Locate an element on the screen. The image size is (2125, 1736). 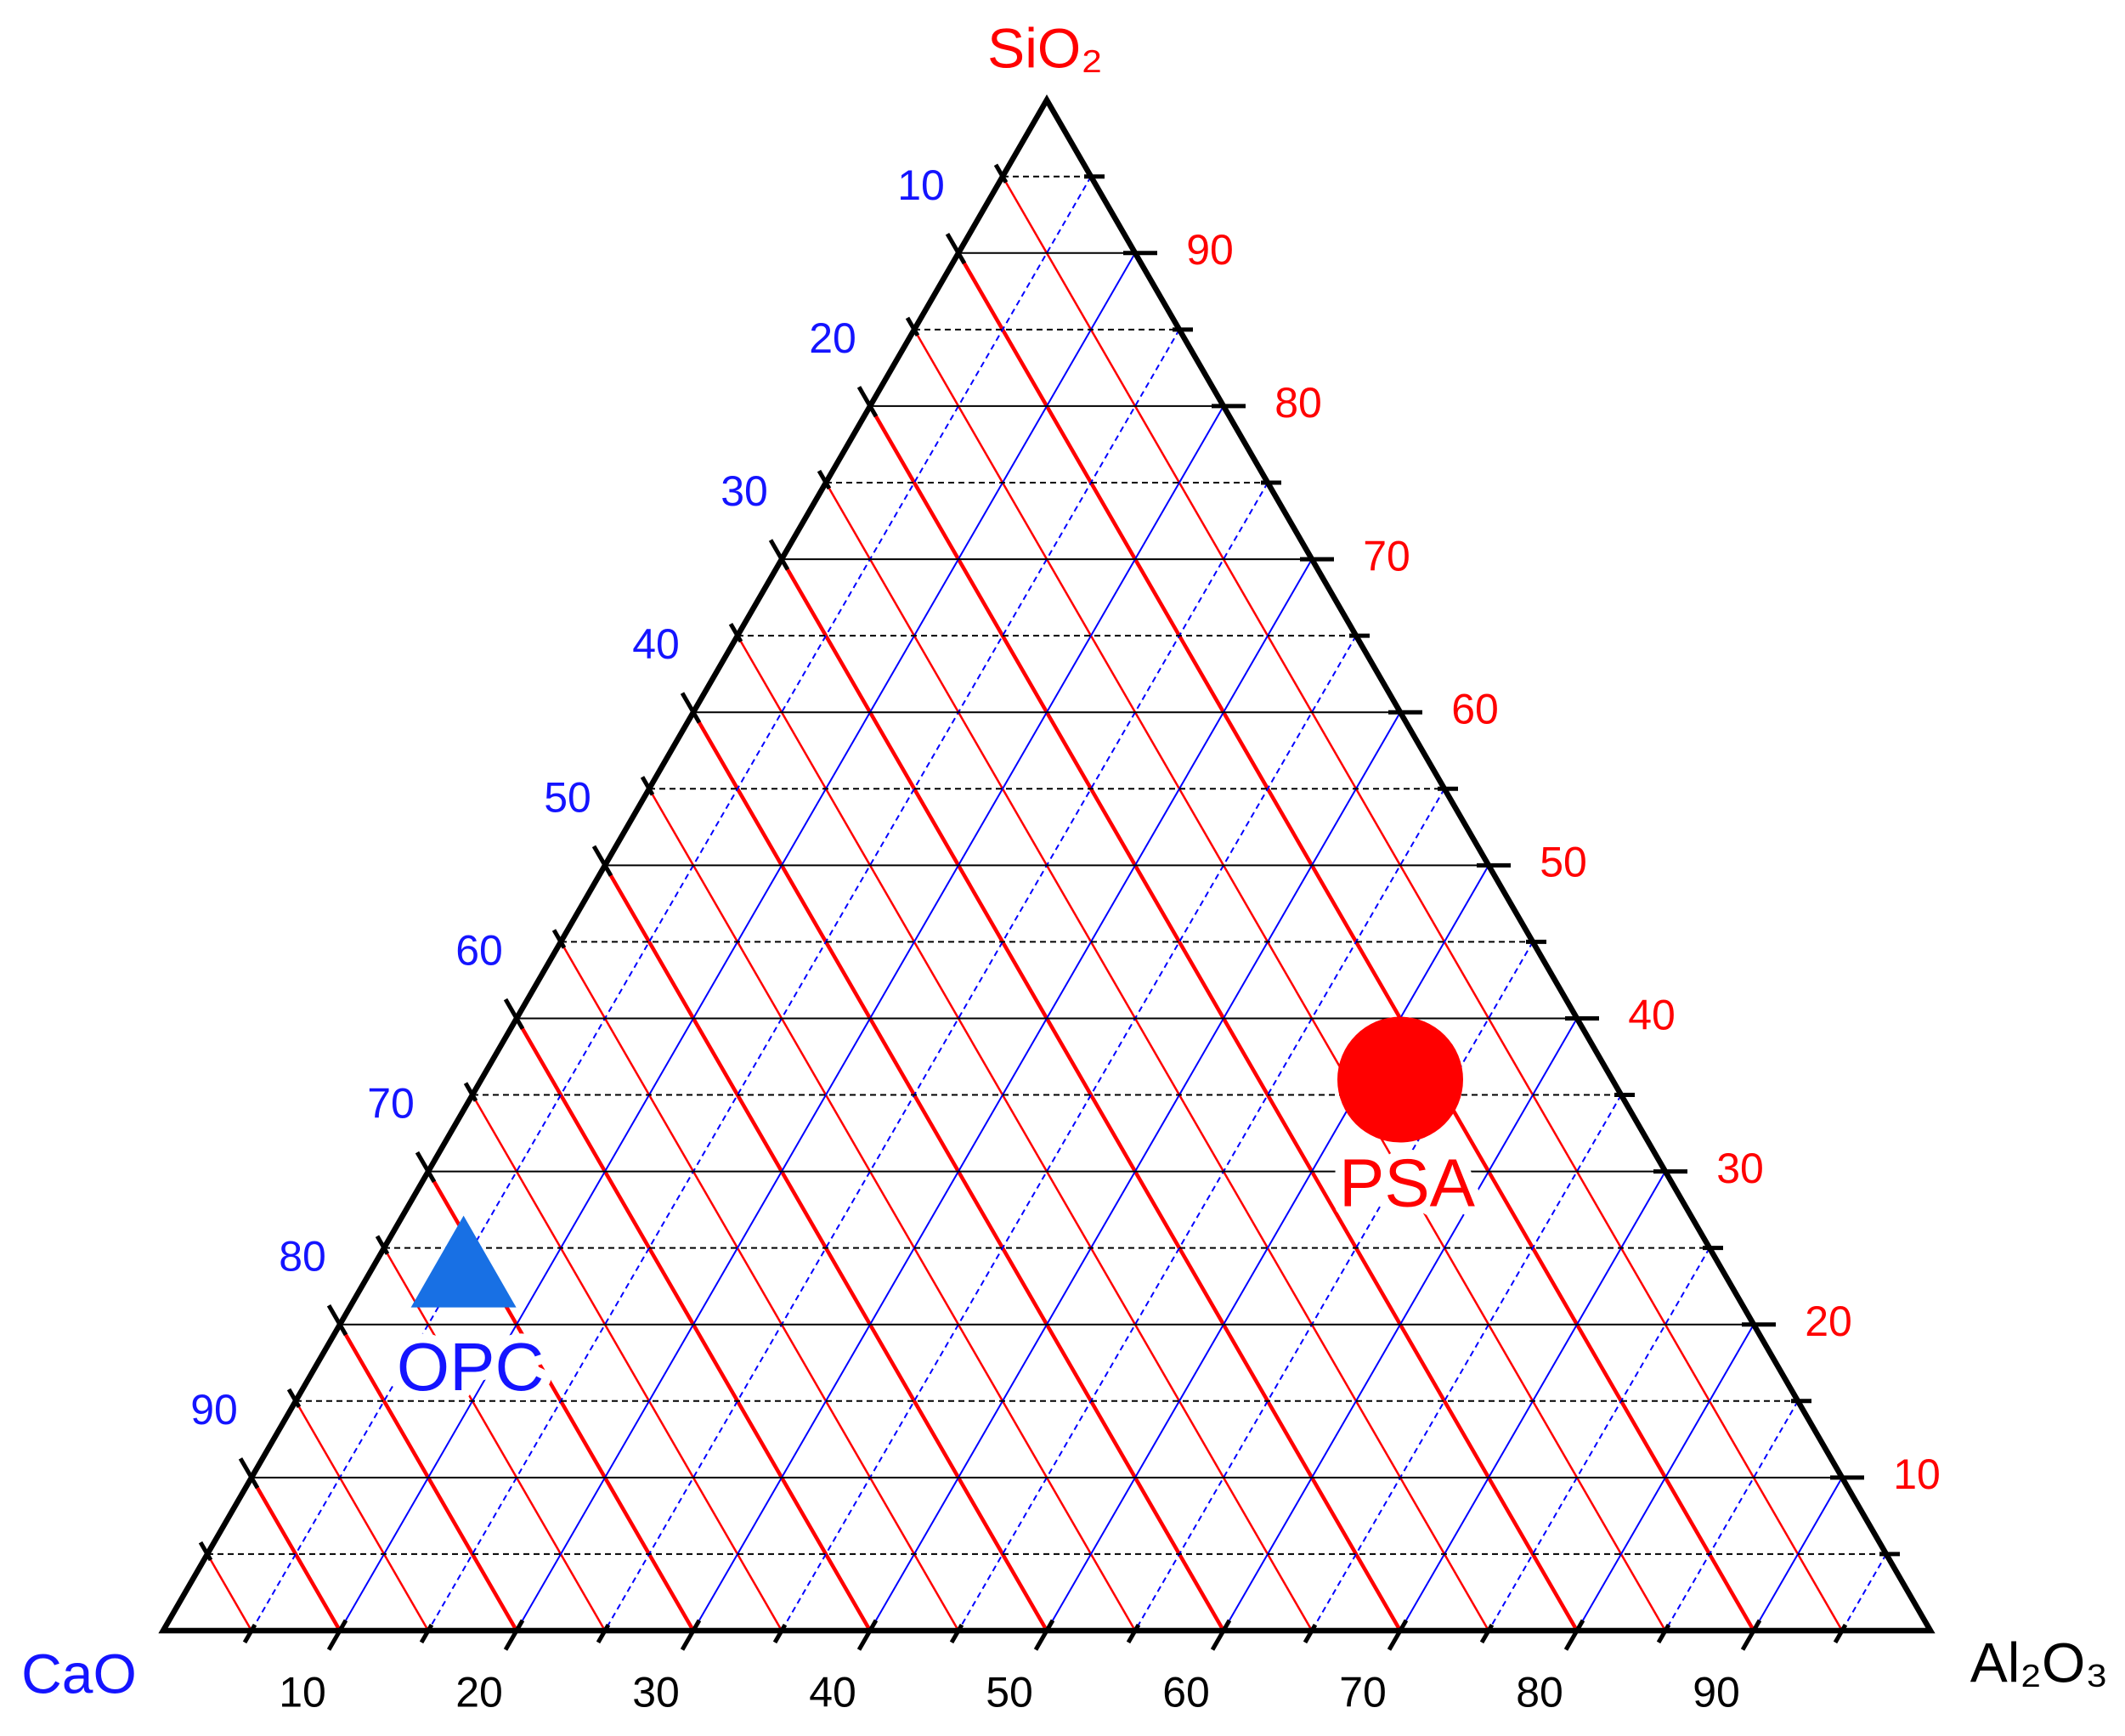
corner-label: CaO is located at coordinates (79, 1674).